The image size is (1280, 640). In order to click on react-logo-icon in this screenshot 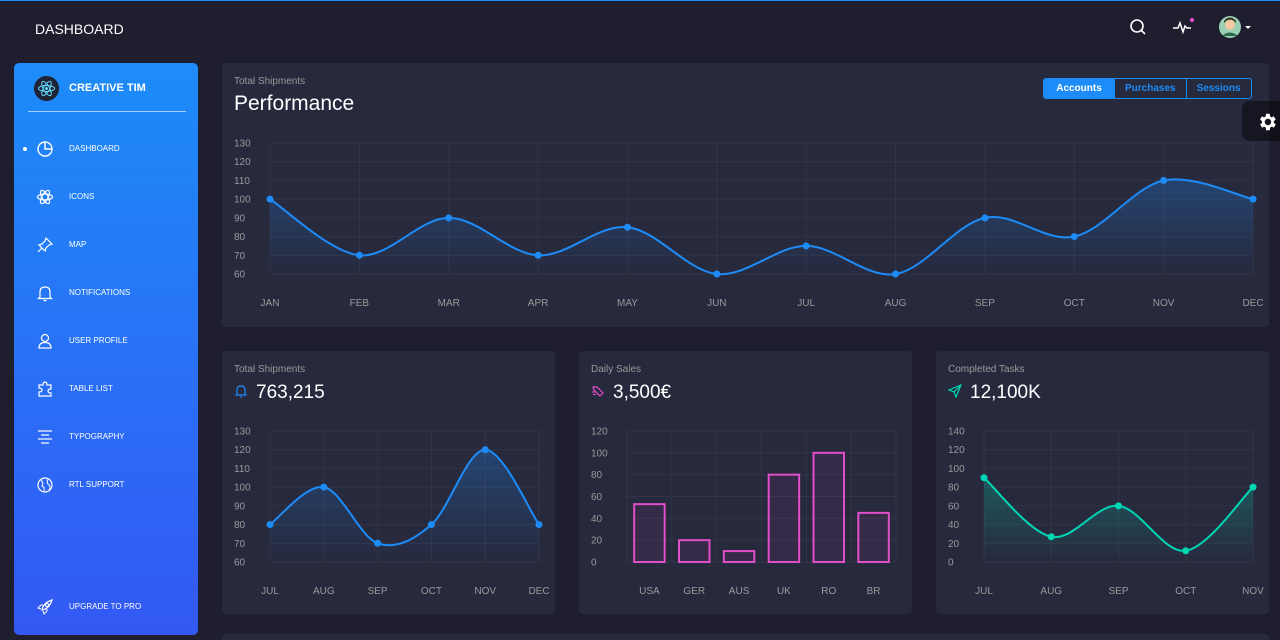, I will do `click(46, 88)`.